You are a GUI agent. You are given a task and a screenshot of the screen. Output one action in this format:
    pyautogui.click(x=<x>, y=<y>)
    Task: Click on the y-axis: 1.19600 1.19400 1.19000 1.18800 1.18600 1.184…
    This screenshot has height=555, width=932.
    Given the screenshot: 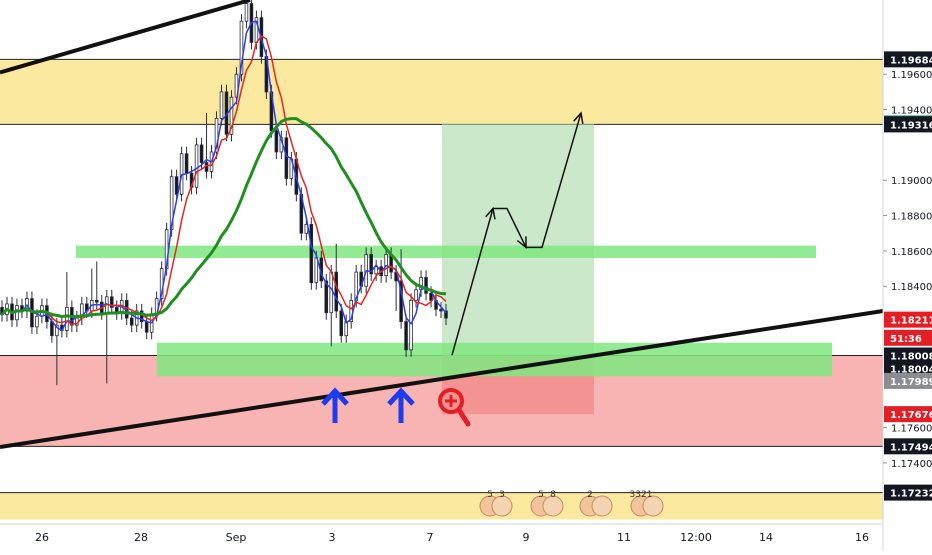 What is the action you would take?
    pyautogui.click(x=907, y=275)
    